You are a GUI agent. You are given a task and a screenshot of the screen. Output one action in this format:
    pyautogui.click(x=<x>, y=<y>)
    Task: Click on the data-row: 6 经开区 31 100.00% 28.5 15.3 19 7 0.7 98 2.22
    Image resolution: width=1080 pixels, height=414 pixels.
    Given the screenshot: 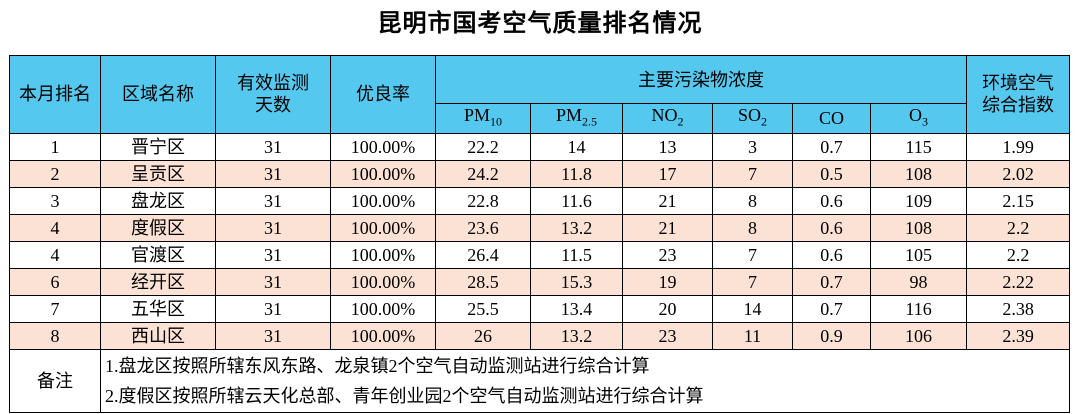 What is the action you would take?
    pyautogui.click(x=540, y=281)
    